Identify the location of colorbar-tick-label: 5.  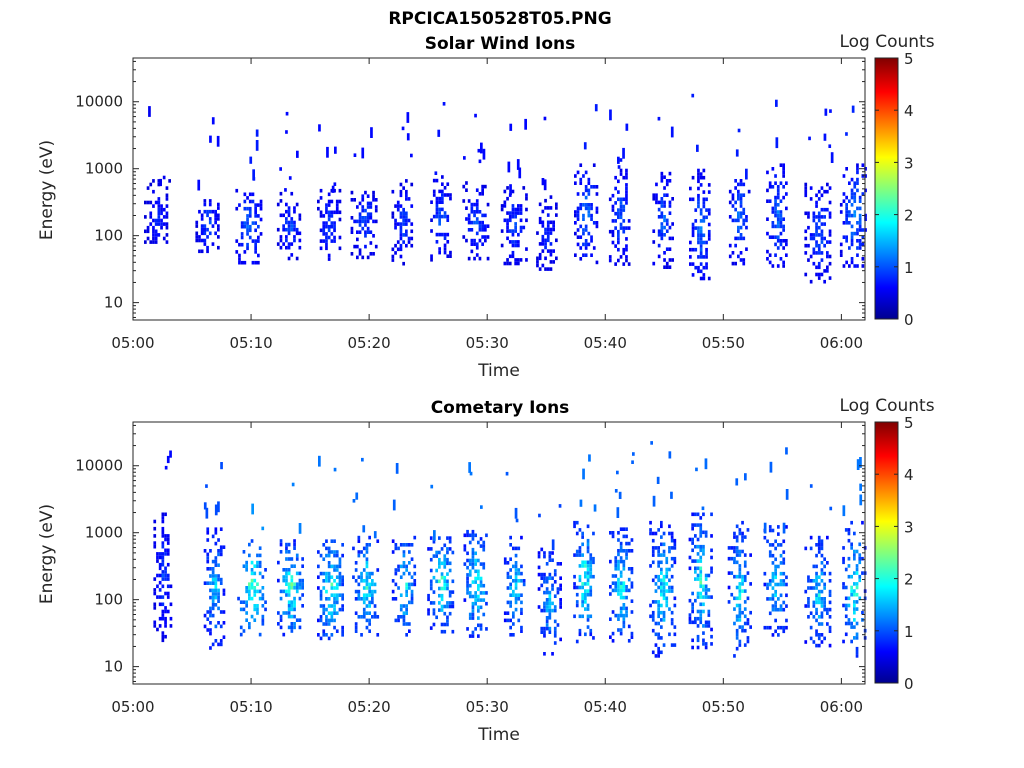
(909, 59).